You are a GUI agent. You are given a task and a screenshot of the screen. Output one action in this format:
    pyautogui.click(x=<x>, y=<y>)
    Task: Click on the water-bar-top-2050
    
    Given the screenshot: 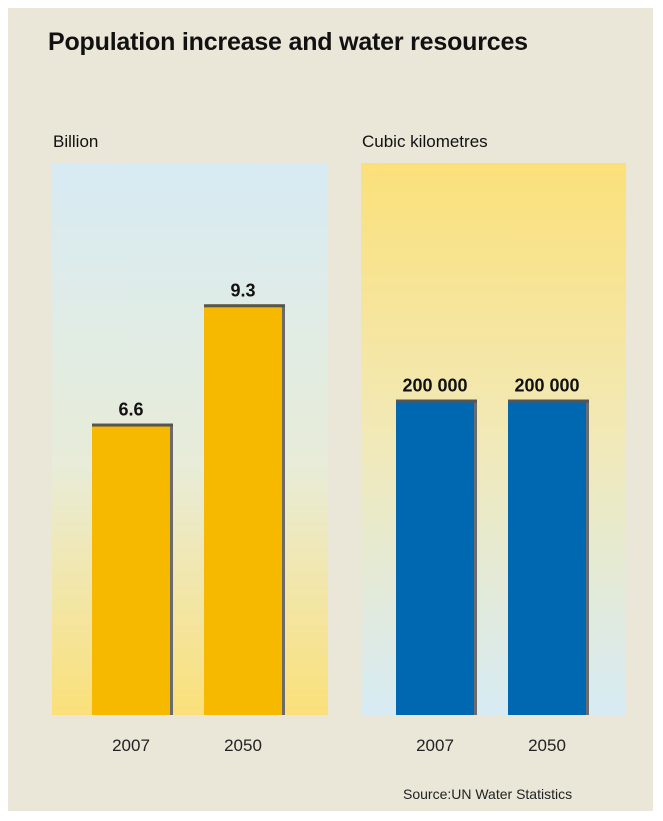 What is the action you would take?
    pyautogui.click(x=548, y=401)
    